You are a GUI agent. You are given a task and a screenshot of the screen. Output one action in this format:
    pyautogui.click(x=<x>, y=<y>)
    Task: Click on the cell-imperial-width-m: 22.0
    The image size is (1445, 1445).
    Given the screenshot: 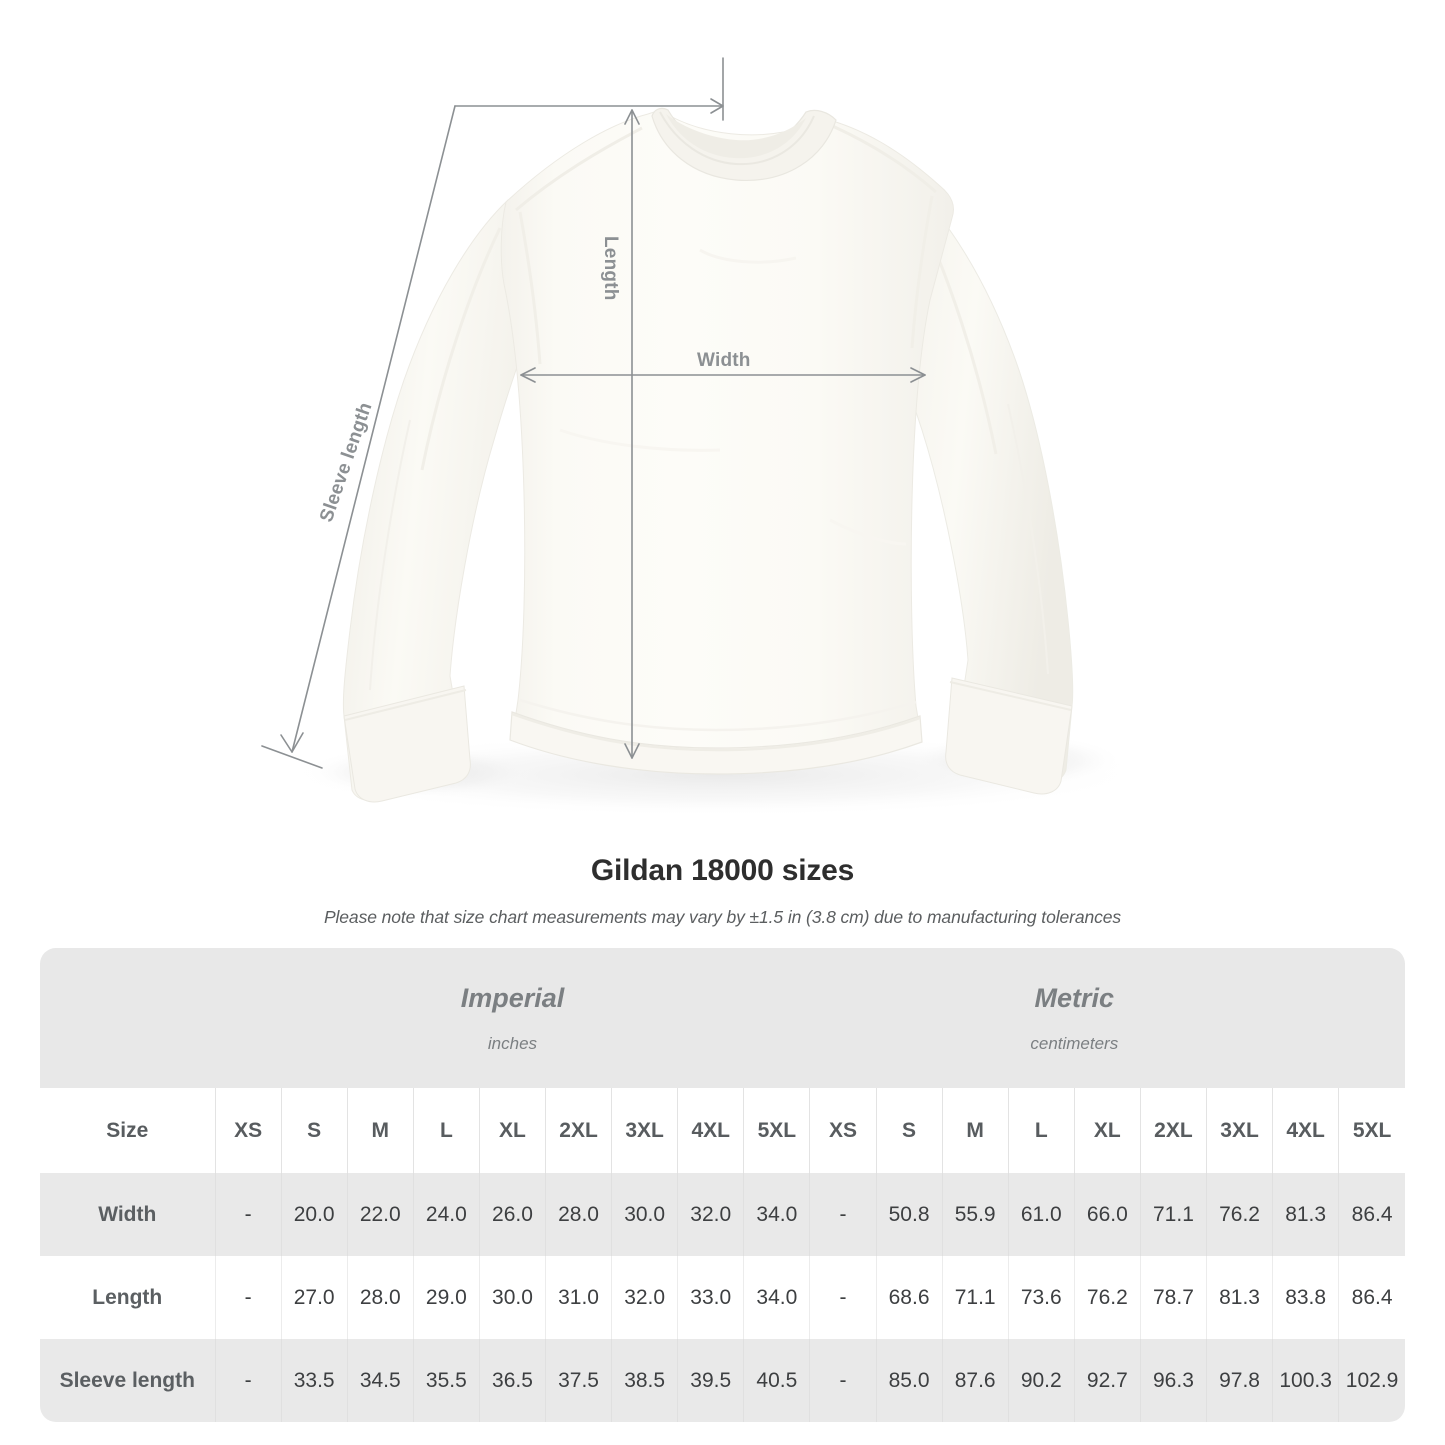 What is the action you would take?
    pyautogui.click(x=380, y=1214)
    